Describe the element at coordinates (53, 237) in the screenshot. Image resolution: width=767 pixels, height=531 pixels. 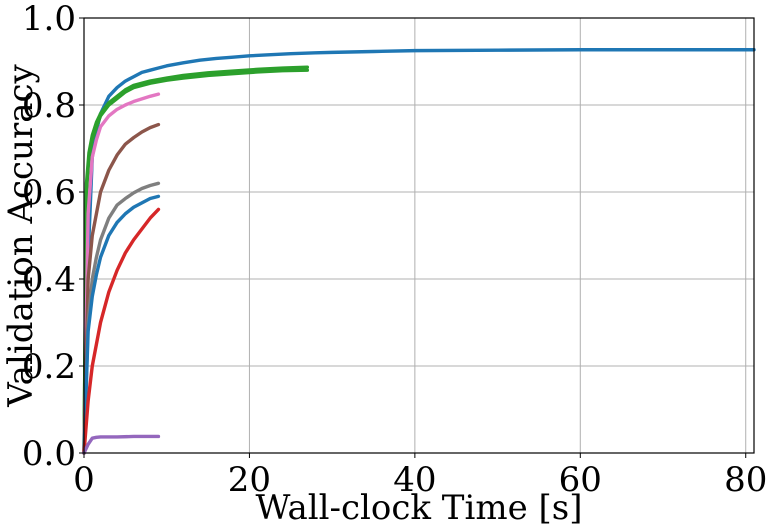
I see `y-axis-ticks: 0.0 0.2 0.4 0.6 0.8 1.0` at that location.